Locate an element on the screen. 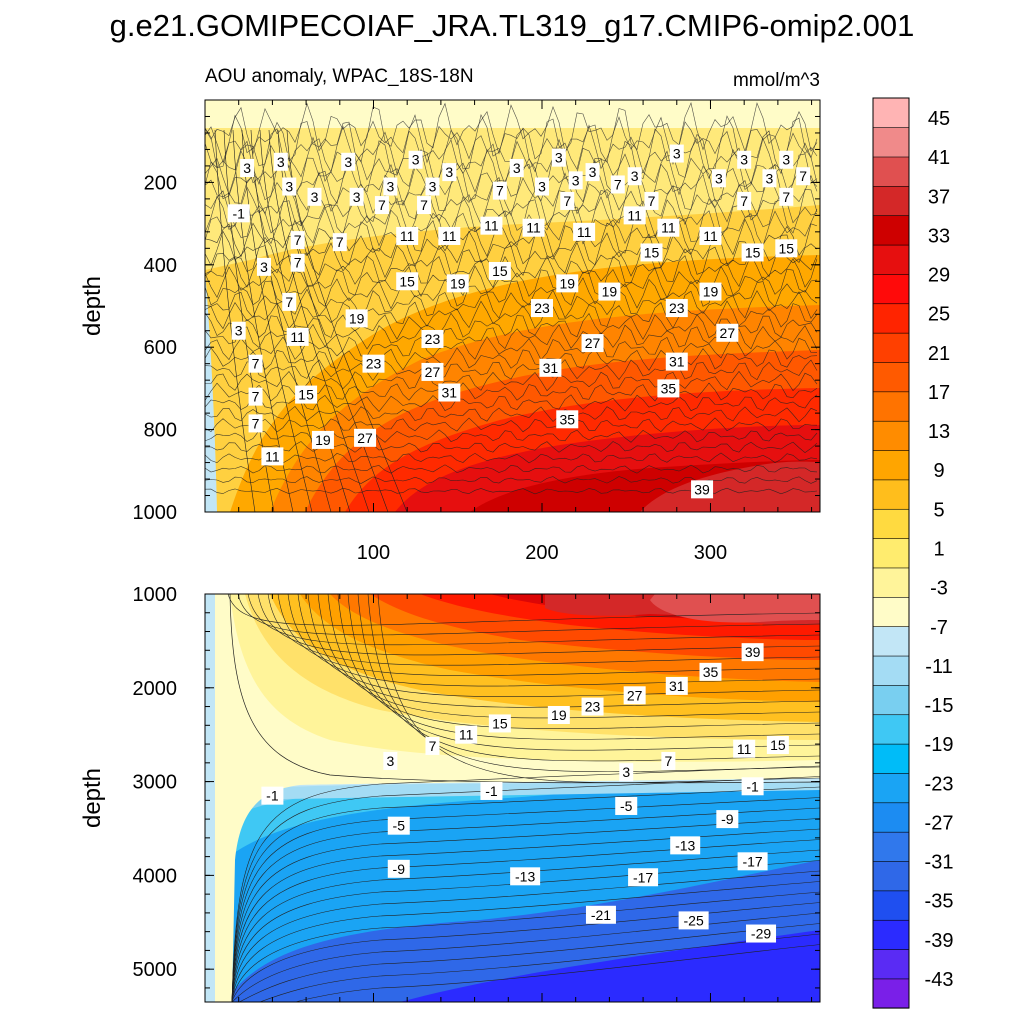 The height and width of the screenshot is (1024, 1024). contour-label-text: 23 is located at coordinates (374, 364).